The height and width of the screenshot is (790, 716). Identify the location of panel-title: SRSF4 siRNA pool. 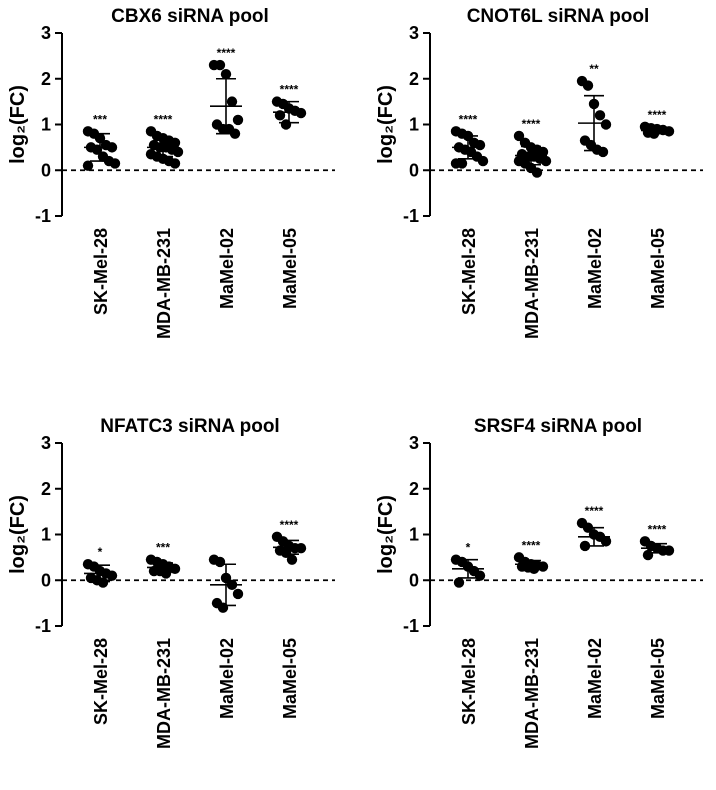
(558, 426).